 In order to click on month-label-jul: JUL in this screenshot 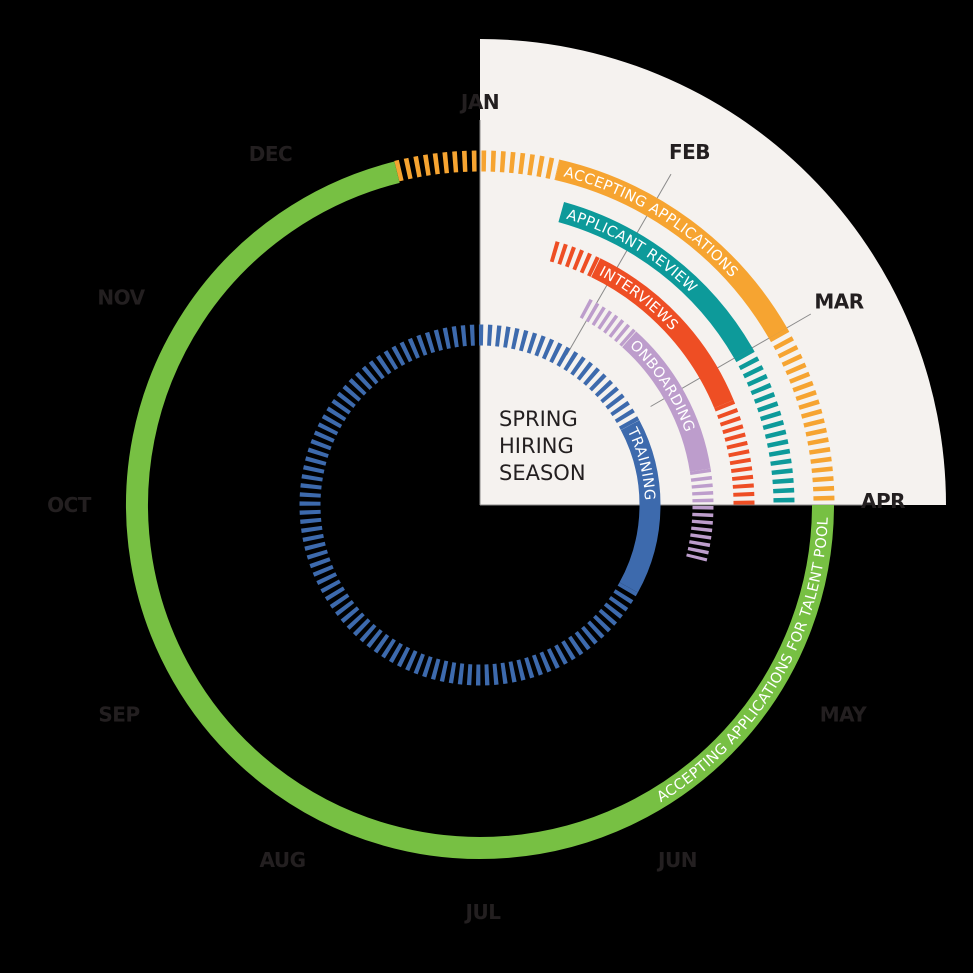, I will do `click(483, 912)`.